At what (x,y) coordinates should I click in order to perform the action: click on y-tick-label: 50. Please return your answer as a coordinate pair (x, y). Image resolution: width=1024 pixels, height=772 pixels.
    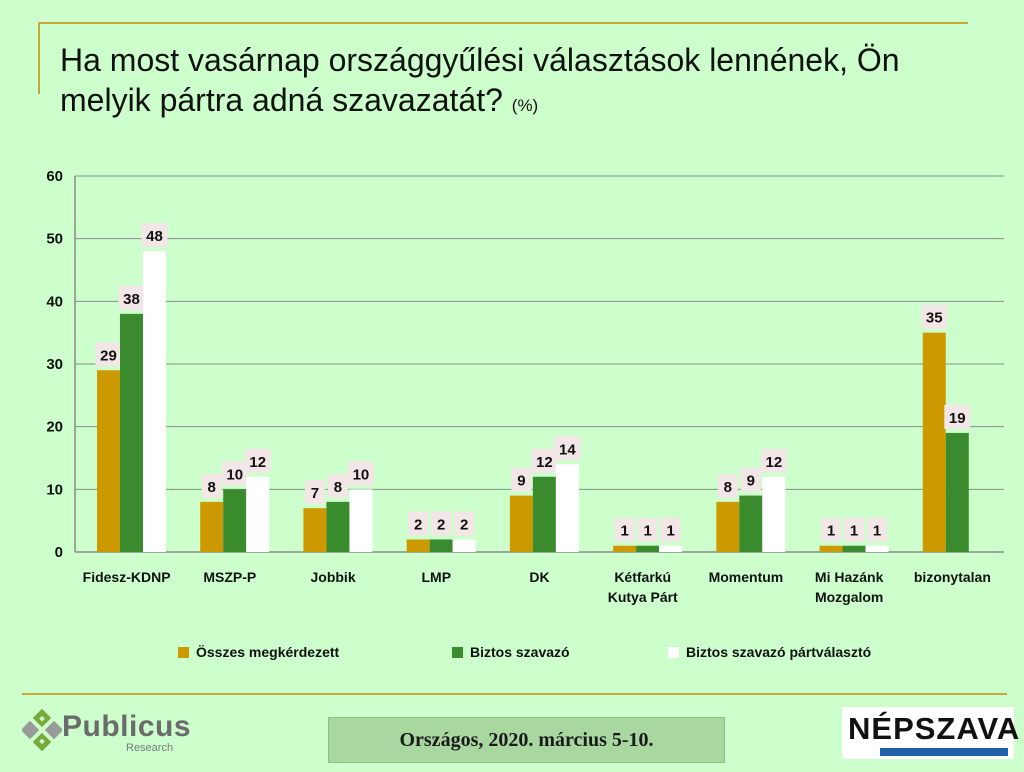
    Looking at the image, I should click on (54, 239).